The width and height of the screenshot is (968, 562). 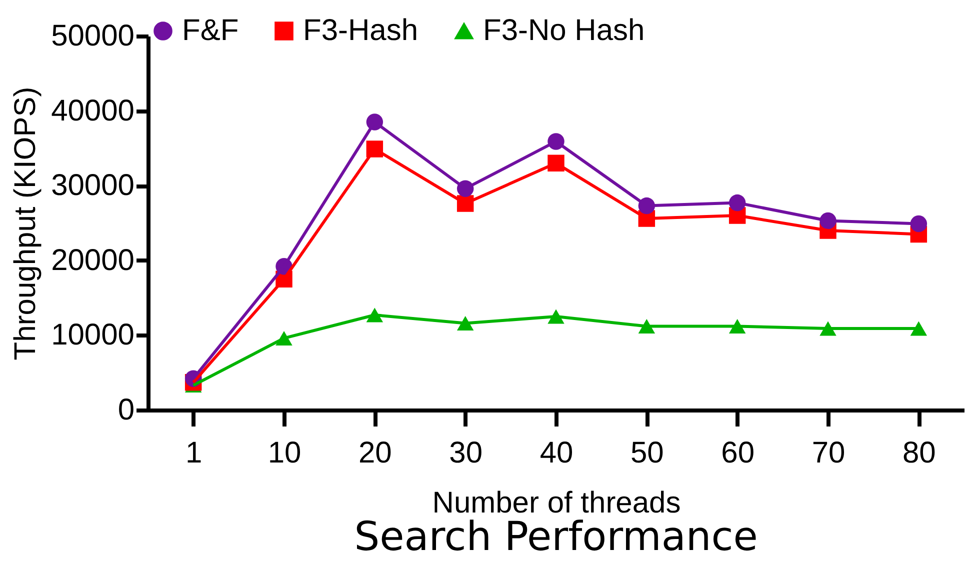 I want to click on x-tick-label: 1, so click(x=193, y=453).